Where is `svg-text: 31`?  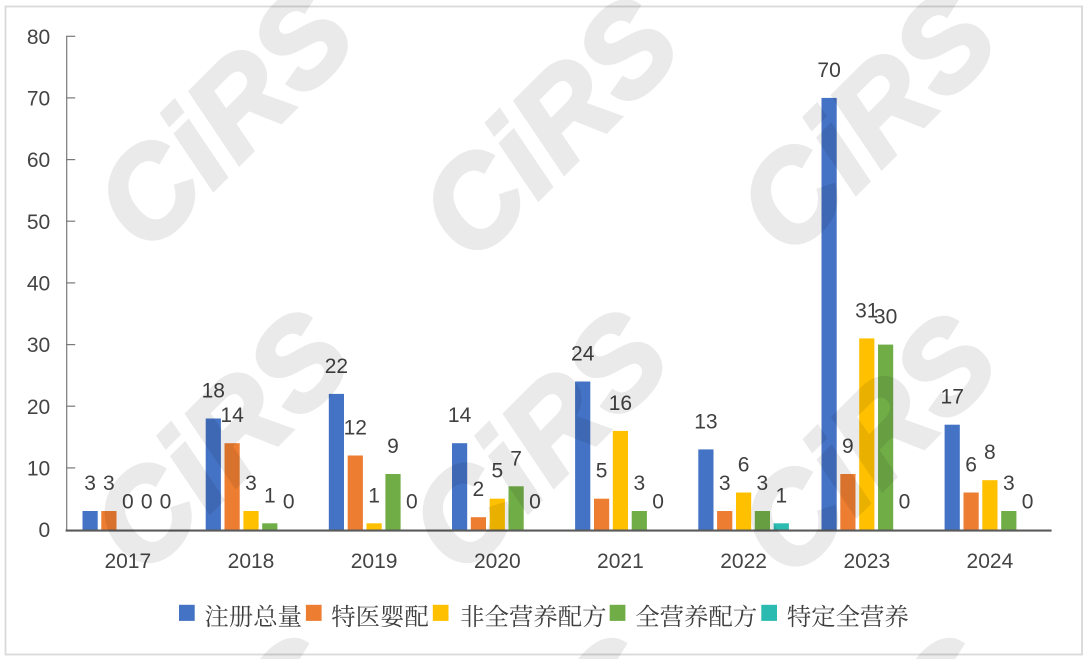
svg-text: 31 is located at coordinates (866, 310).